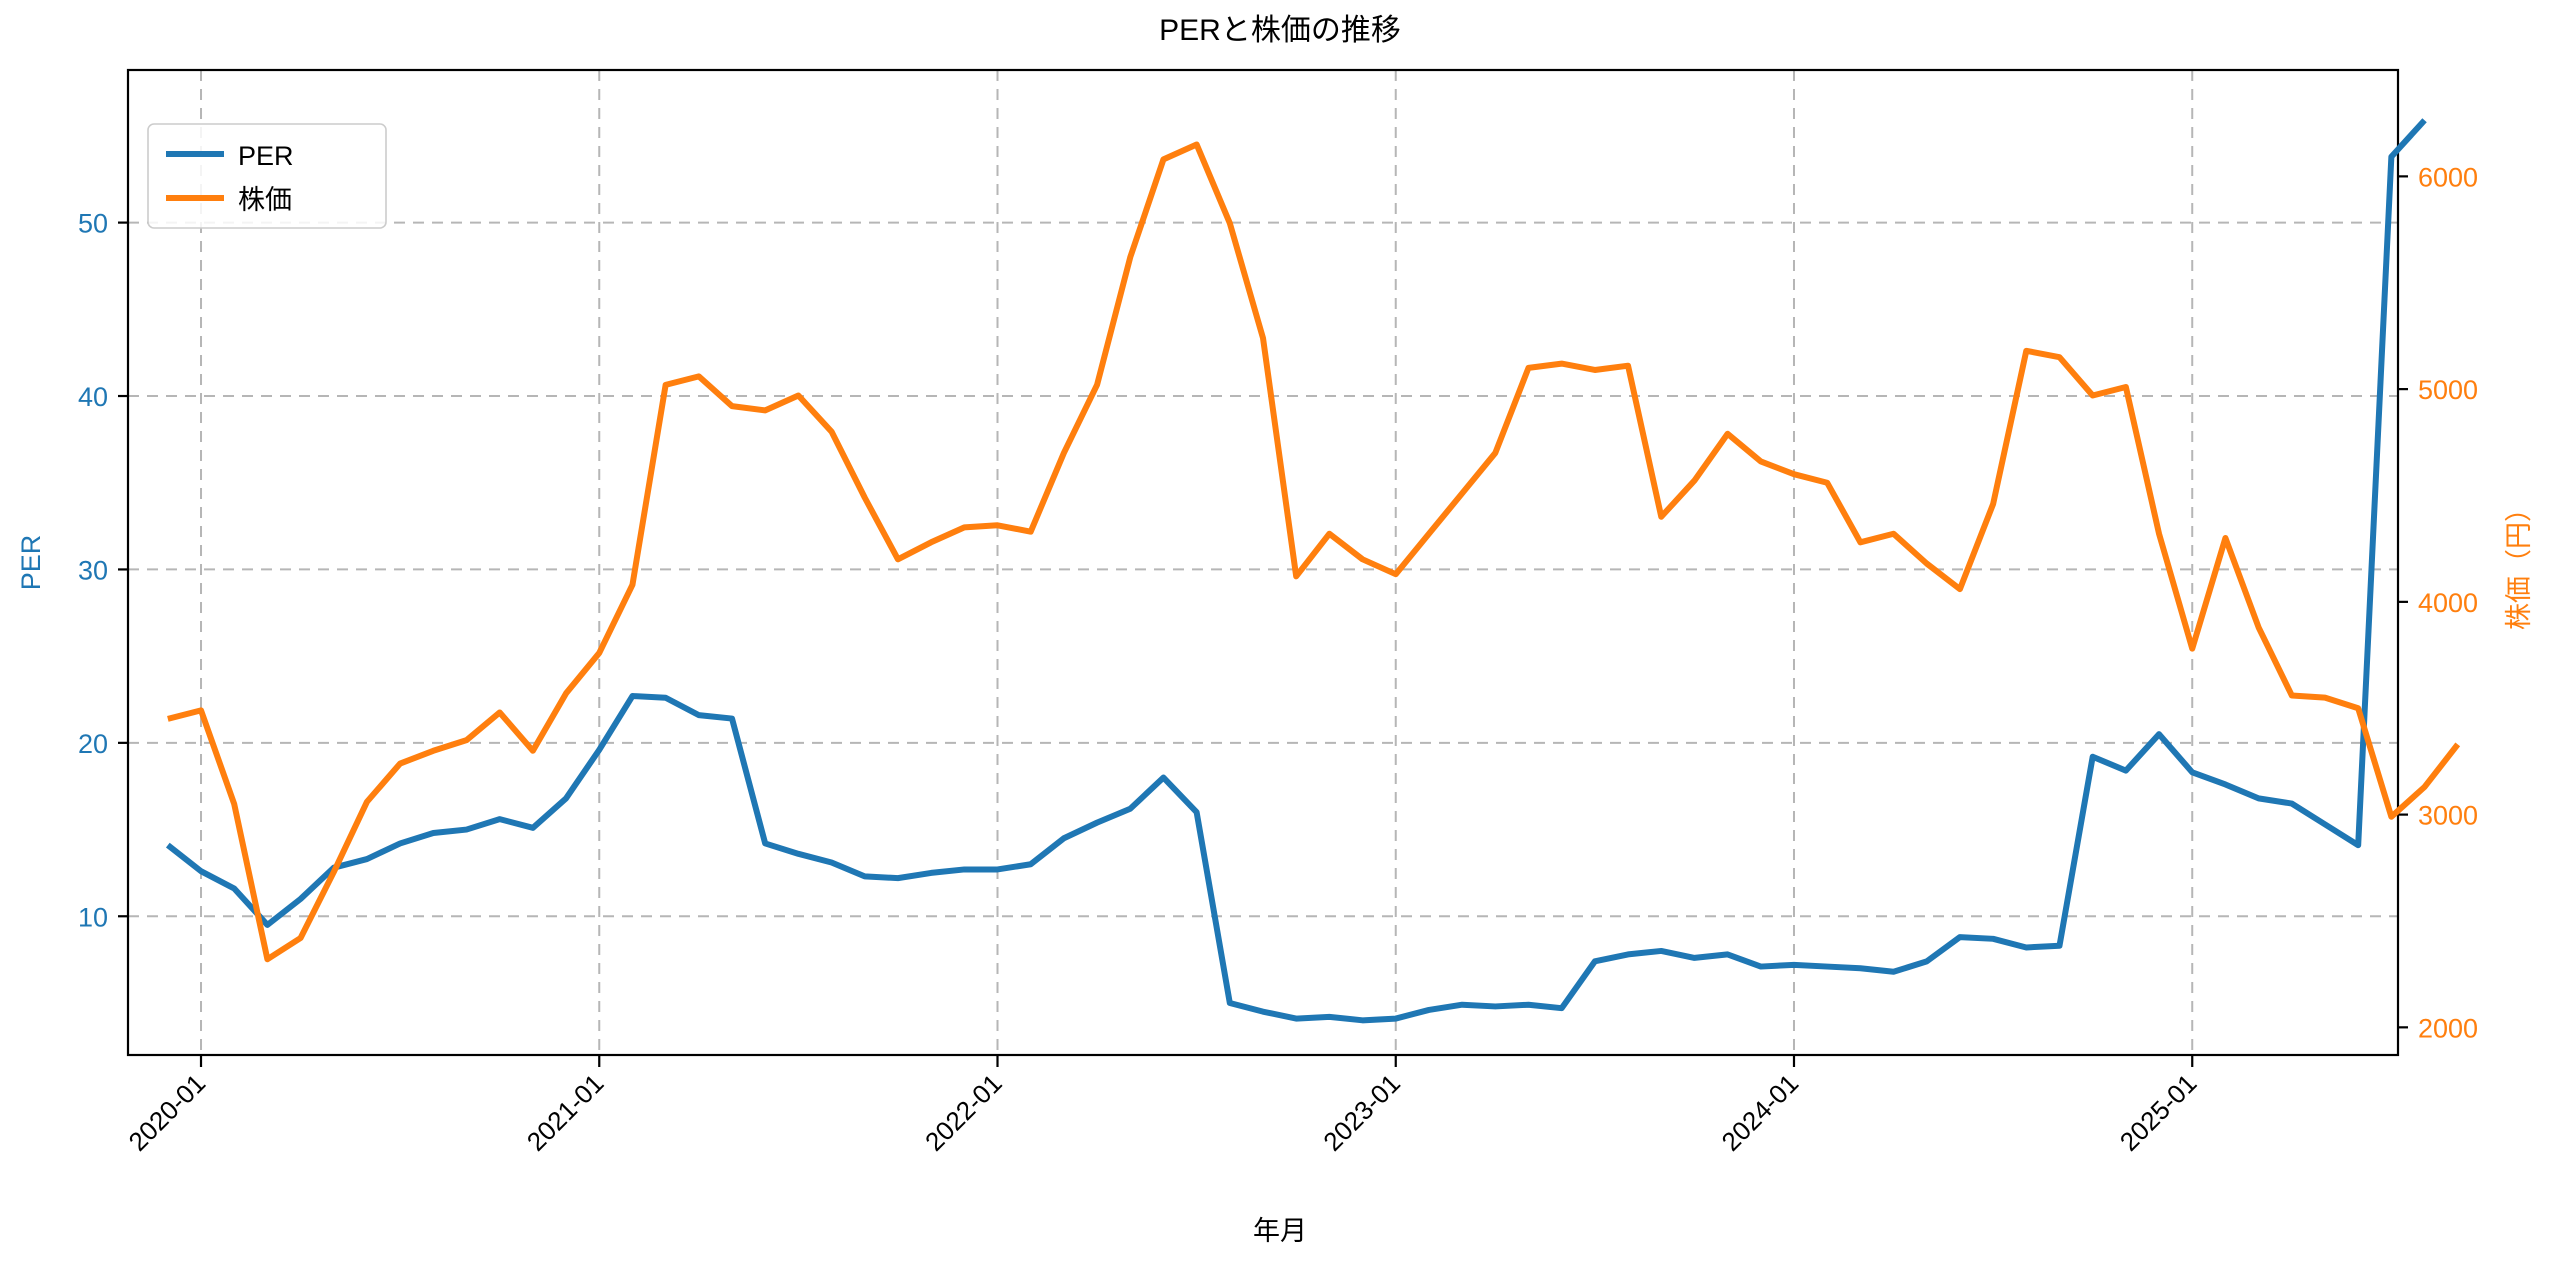 The width and height of the screenshot is (2560, 1269). Describe the element at coordinates (2448, 177) in the screenshot. I see `right-tick-label: 6000` at that location.